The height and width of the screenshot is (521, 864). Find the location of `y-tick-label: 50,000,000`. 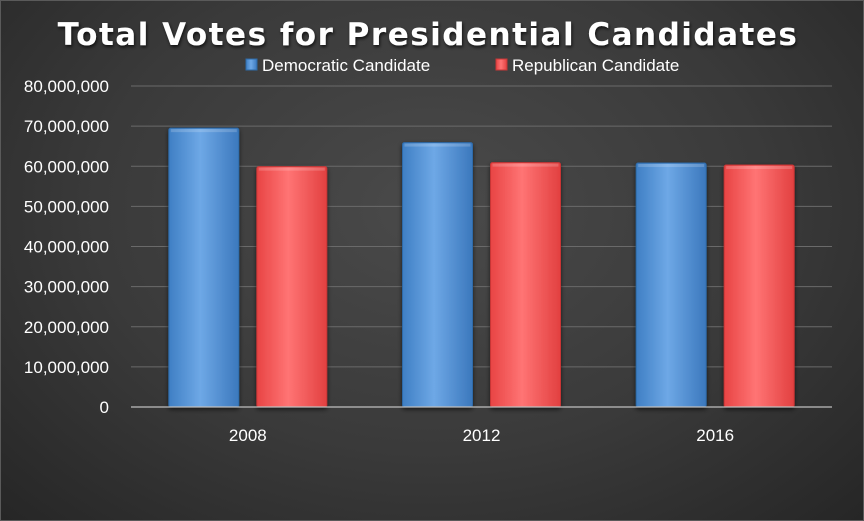

y-tick-label: 50,000,000 is located at coordinates (66, 206).